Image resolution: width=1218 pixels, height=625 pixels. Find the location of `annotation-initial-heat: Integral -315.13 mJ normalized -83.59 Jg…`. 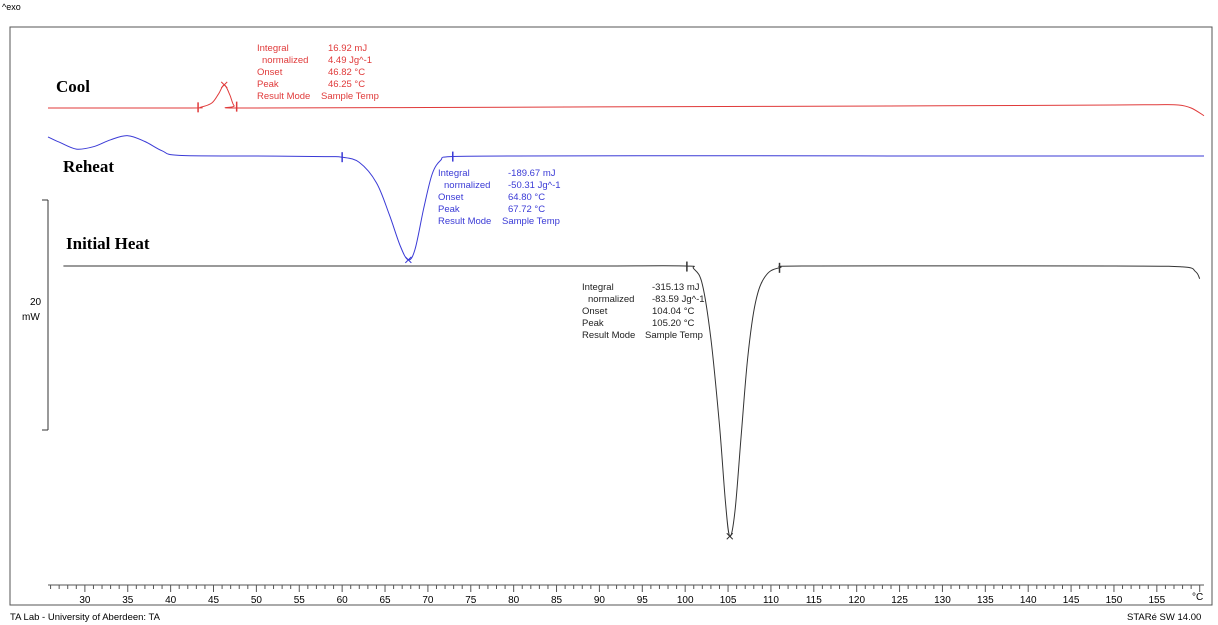

annotation-initial-heat: Integral -315.13 mJ normalized -83.59 Jg… is located at coordinates (643, 311).